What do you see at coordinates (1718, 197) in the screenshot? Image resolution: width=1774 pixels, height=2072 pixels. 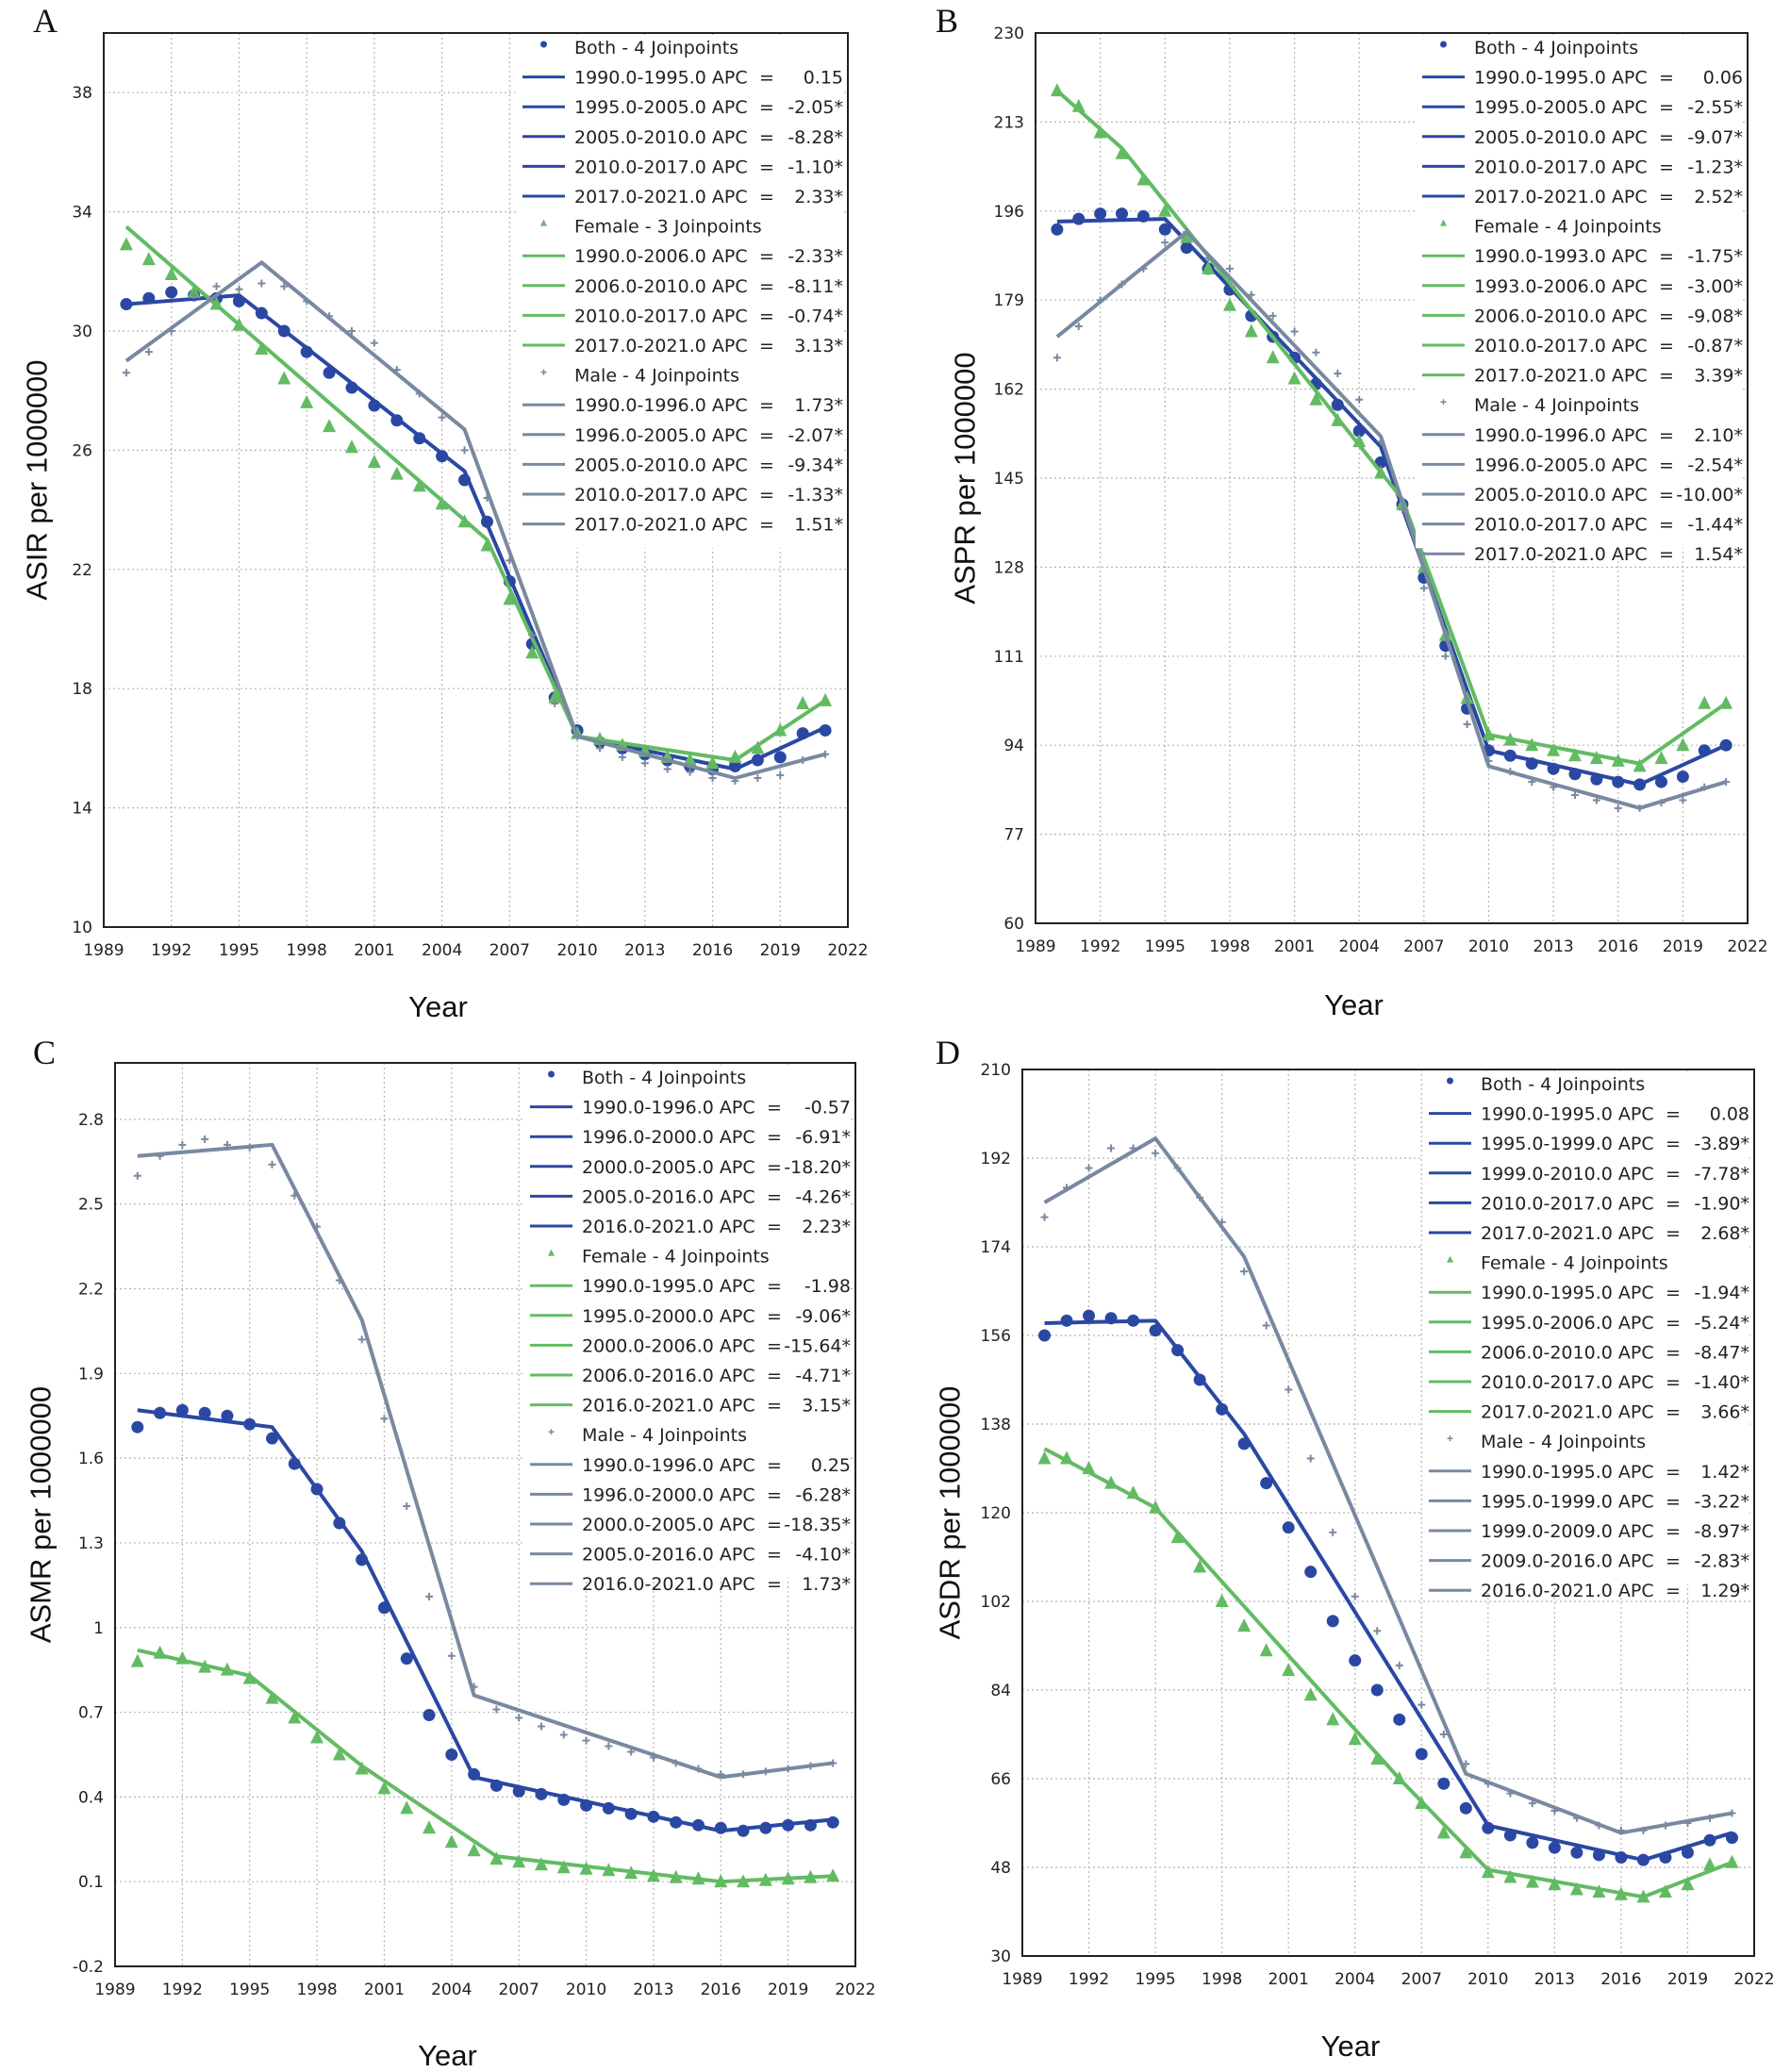 I see `legend-apc-value: 2.52*` at bounding box center [1718, 197].